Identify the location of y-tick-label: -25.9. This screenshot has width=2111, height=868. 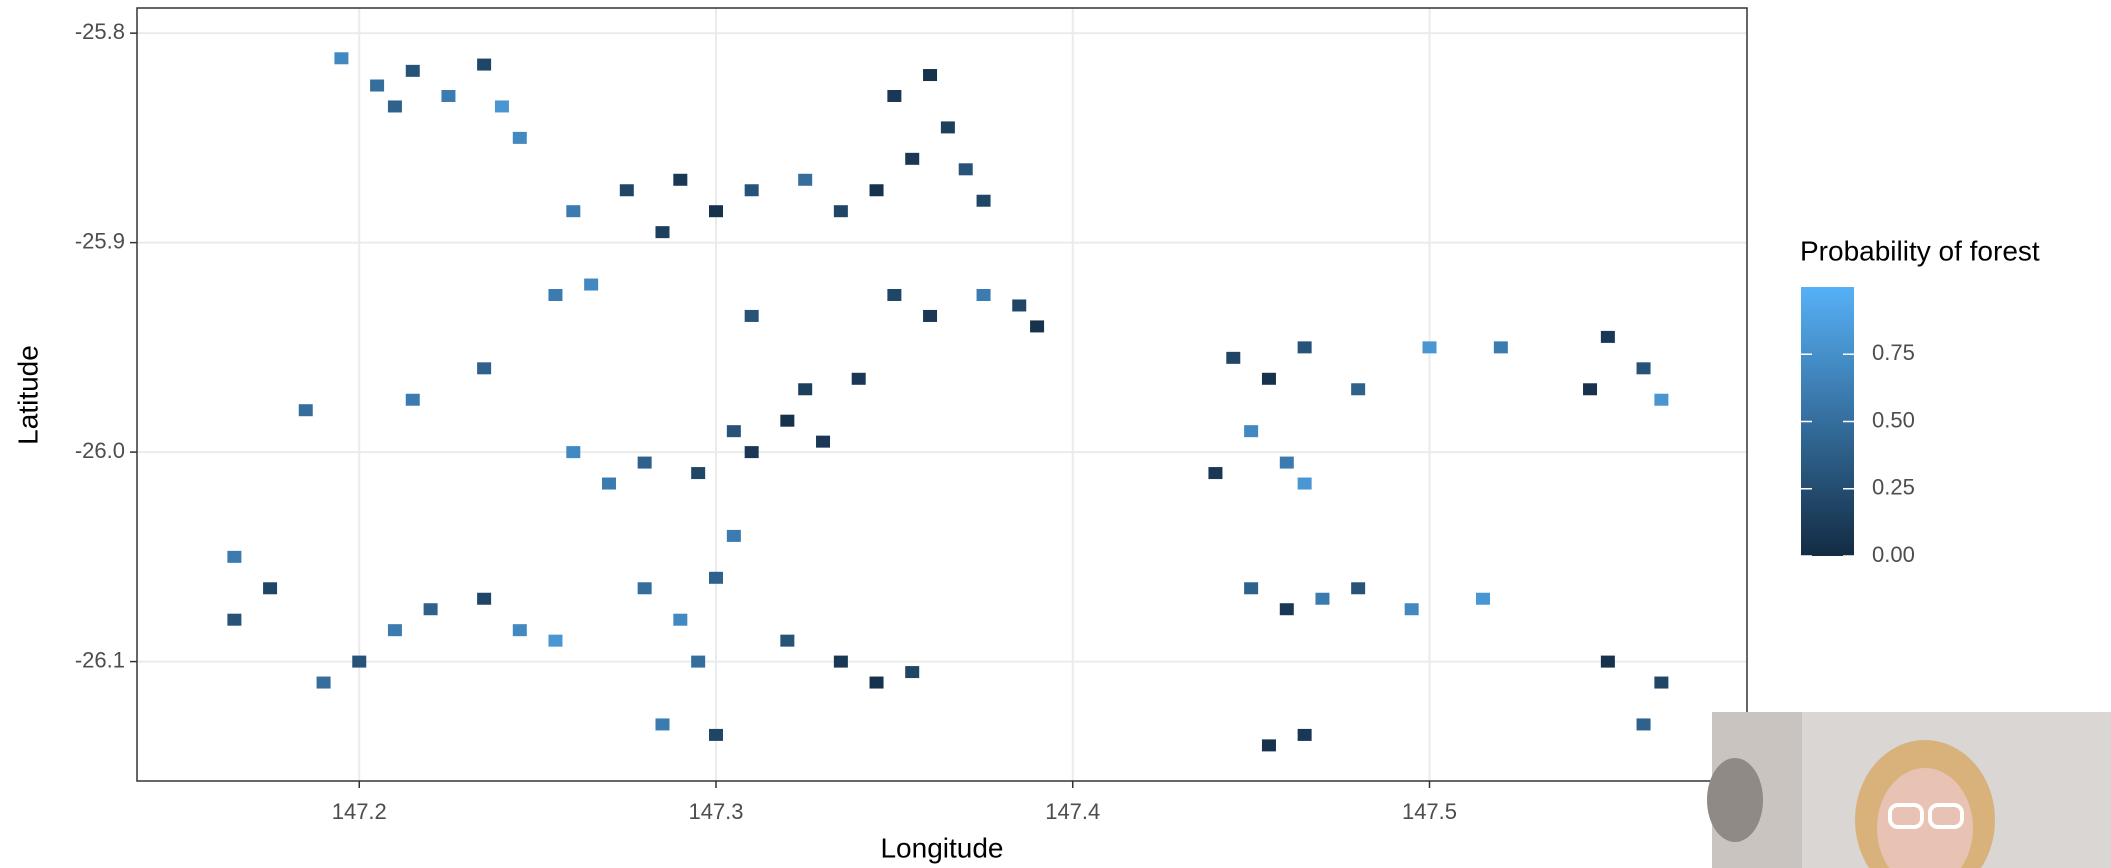
(100, 240).